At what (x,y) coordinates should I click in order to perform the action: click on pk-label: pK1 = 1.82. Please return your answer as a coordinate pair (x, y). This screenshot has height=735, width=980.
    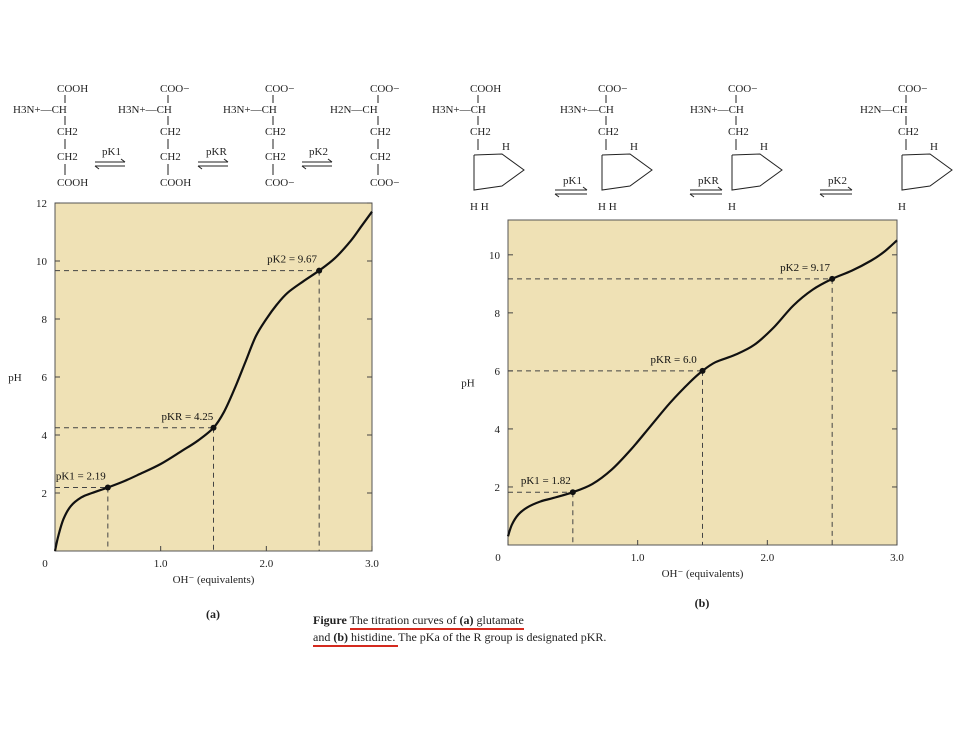
    Looking at the image, I should click on (546, 481).